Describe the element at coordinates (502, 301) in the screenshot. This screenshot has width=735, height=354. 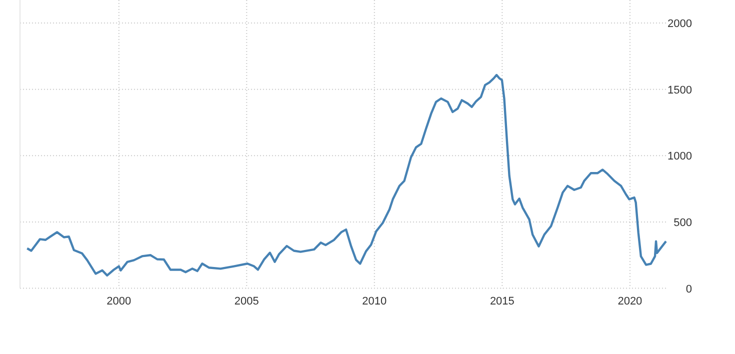
I see `x-tick-label: 2015` at that location.